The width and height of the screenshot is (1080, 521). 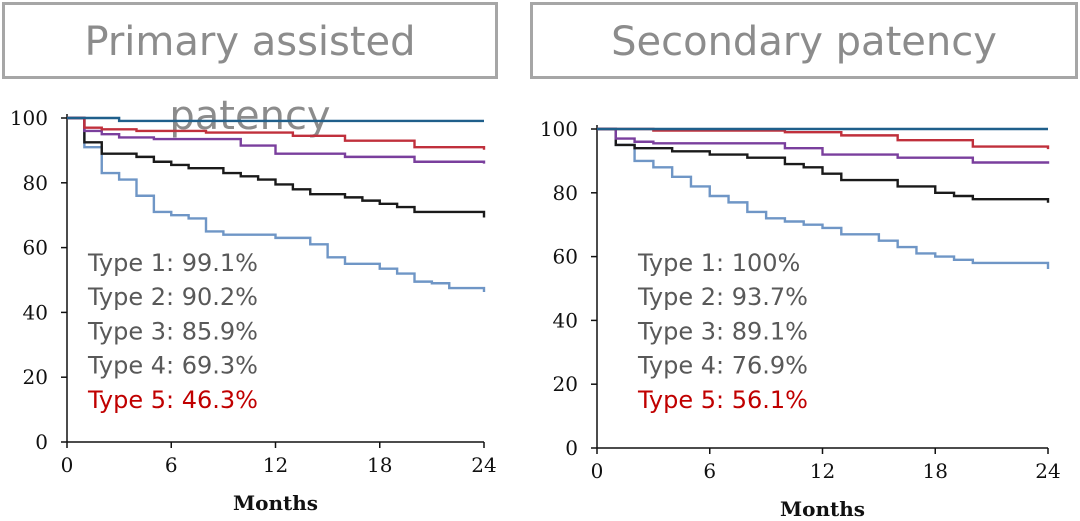 What do you see at coordinates (722, 366) in the screenshot?
I see `annotation-label: Type 4: 76.9%` at bounding box center [722, 366].